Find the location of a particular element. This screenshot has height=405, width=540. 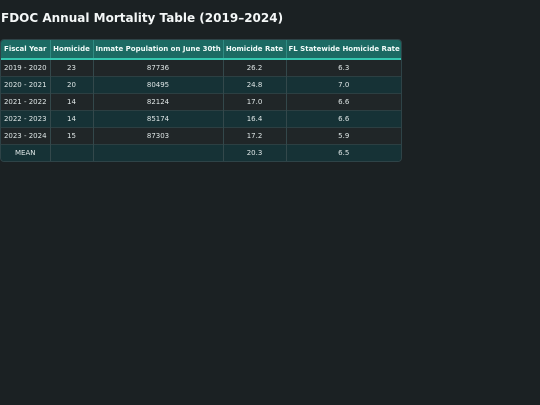

cell-fiscal-year: 2023 - 2024 is located at coordinates (26, 136).